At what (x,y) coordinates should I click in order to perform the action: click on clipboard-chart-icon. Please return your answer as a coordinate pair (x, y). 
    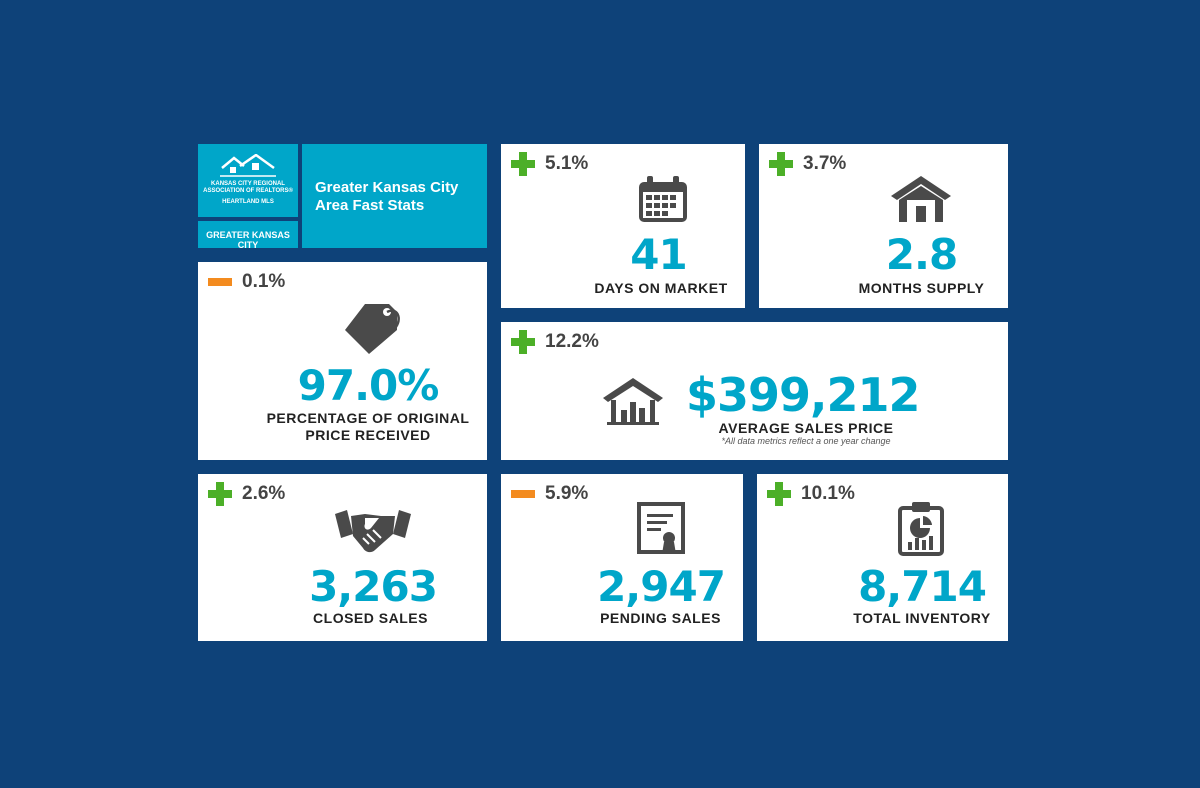
    Looking at the image, I should click on (921, 529).